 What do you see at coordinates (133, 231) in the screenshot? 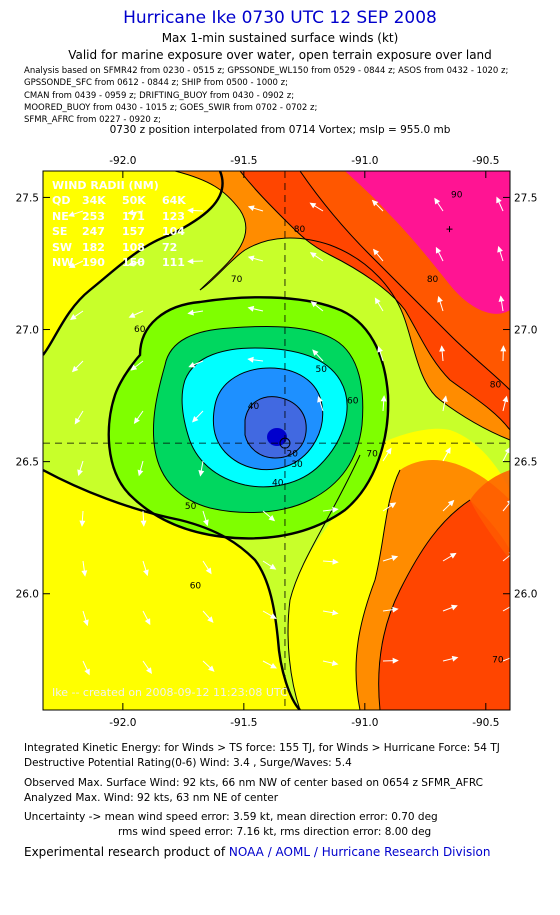
I see `wind-radii-cell: 157` at bounding box center [133, 231].